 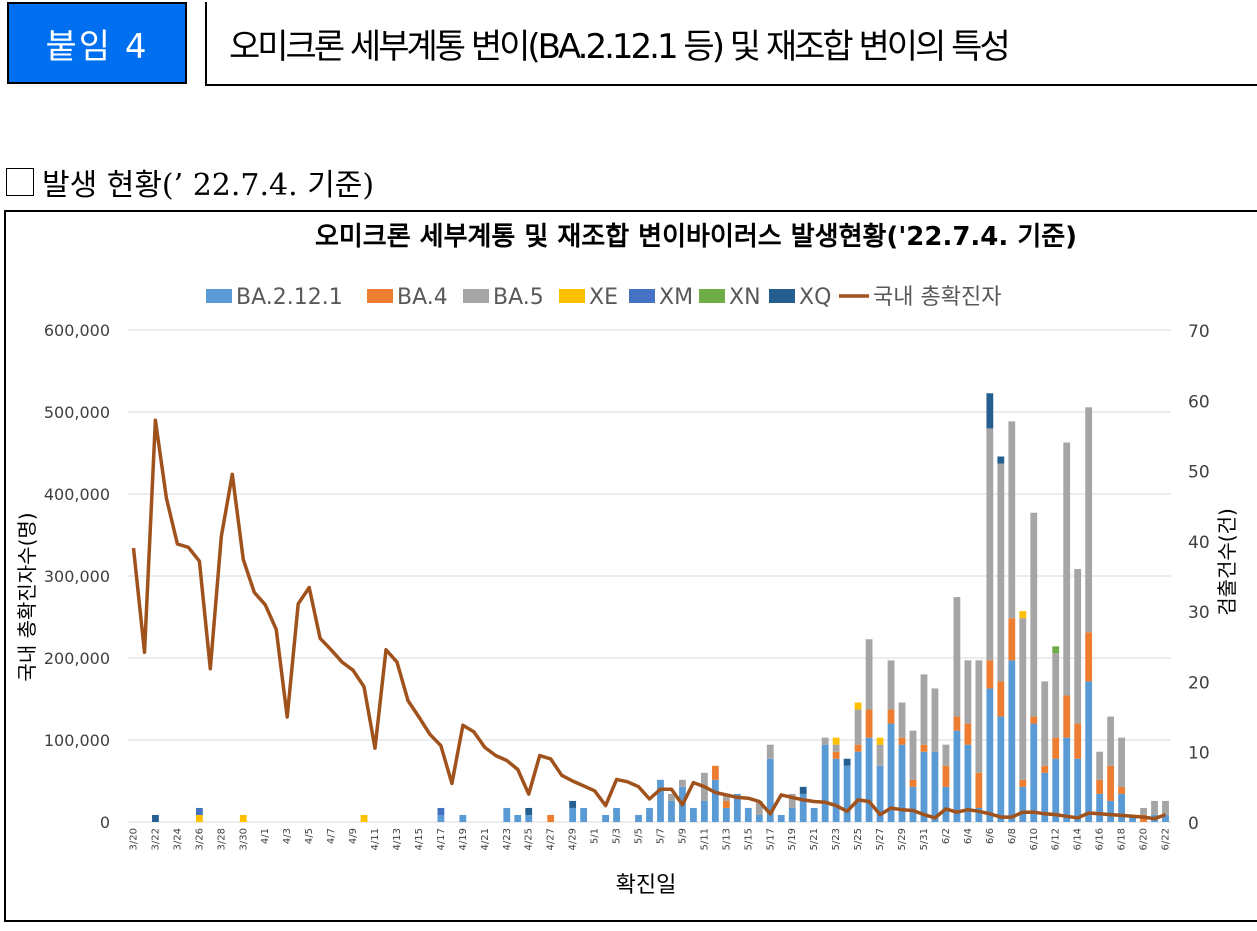 I want to click on x-tick-label: 4/25, so click(x=529, y=839).